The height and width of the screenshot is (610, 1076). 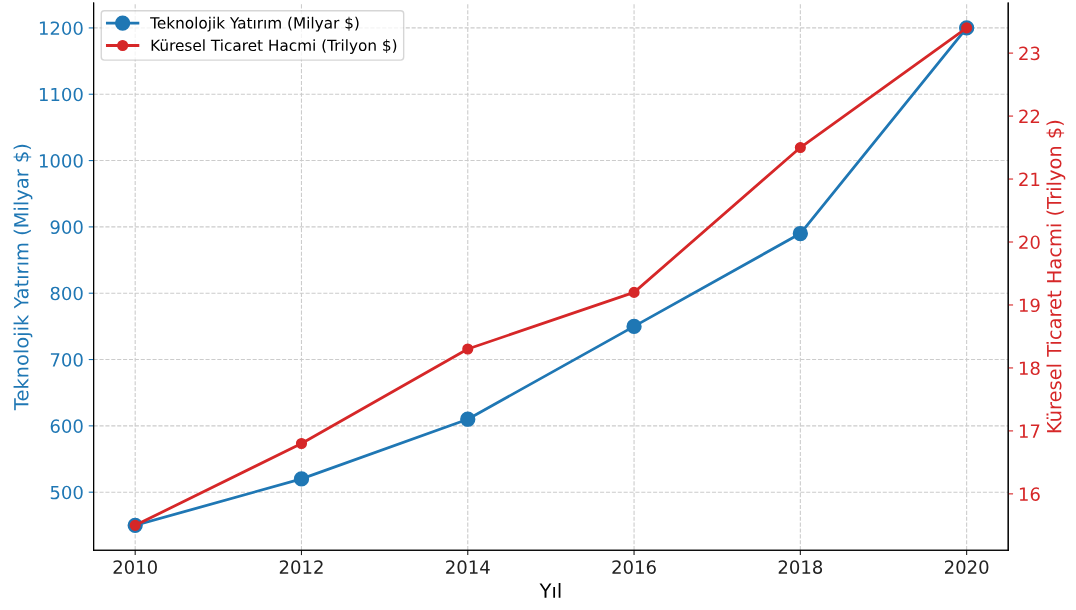 What do you see at coordinates (1056, 276) in the screenshot?
I see `y2-axis-title: Küresel Ticaret Hacmi (Trilyon $)` at bounding box center [1056, 276].